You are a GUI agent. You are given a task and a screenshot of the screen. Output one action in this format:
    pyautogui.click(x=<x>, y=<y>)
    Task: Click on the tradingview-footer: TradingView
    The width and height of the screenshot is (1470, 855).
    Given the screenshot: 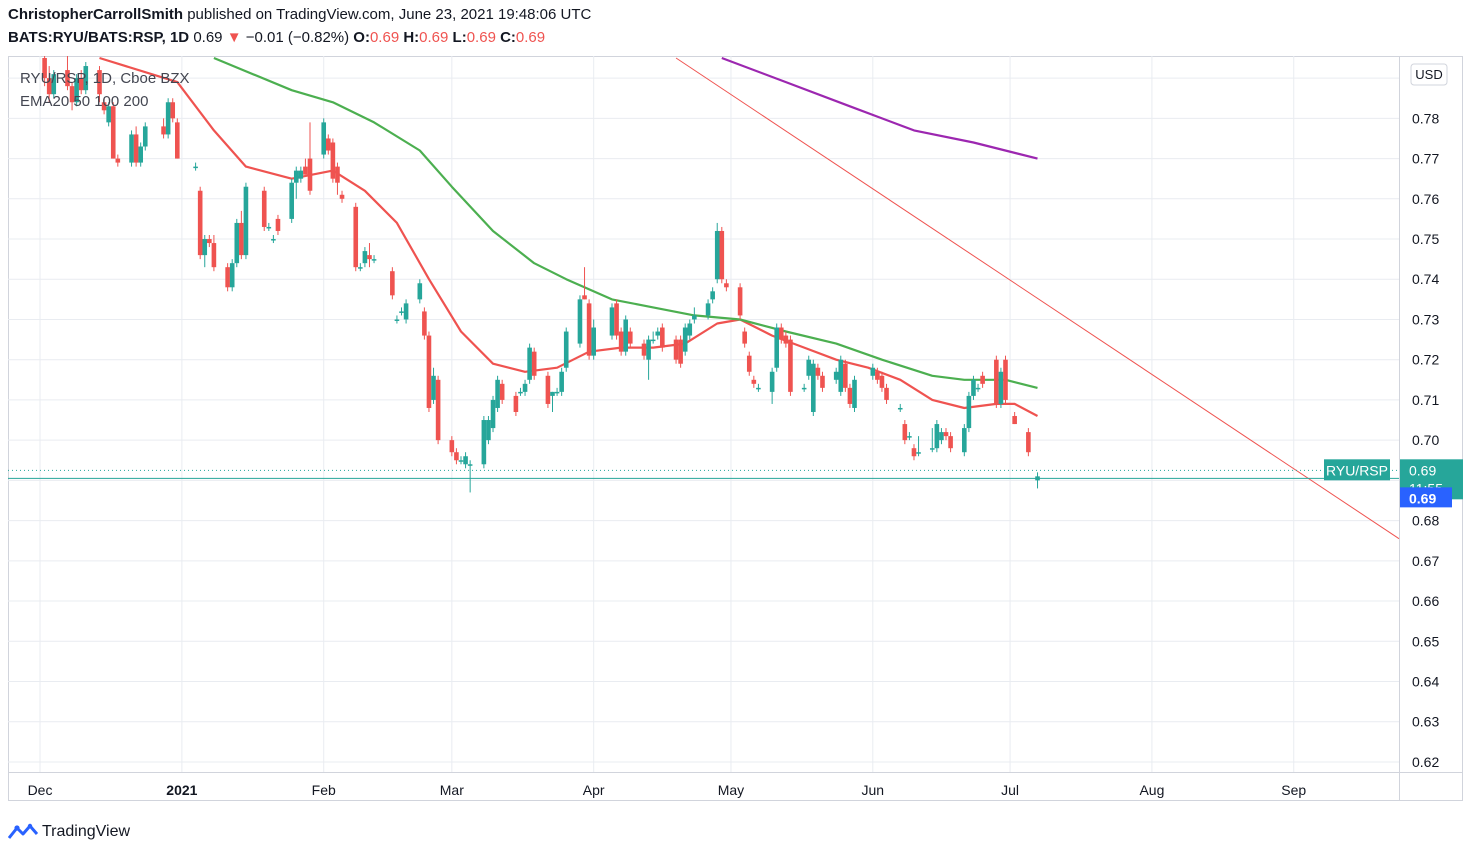 What is the action you would take?
    pyautogui.click(x=69, y=832)
    